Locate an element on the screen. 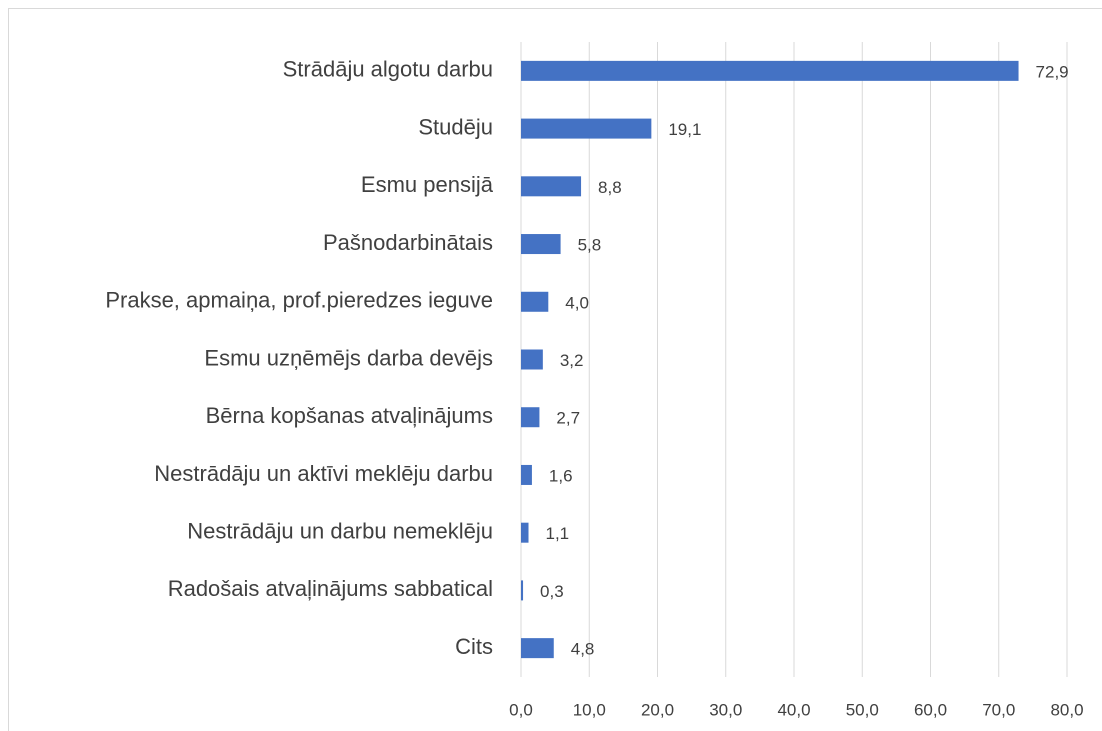 The width and height of the screenshot is (1102, 731). data-label: 1,1 is located at coordinates (558, 533).